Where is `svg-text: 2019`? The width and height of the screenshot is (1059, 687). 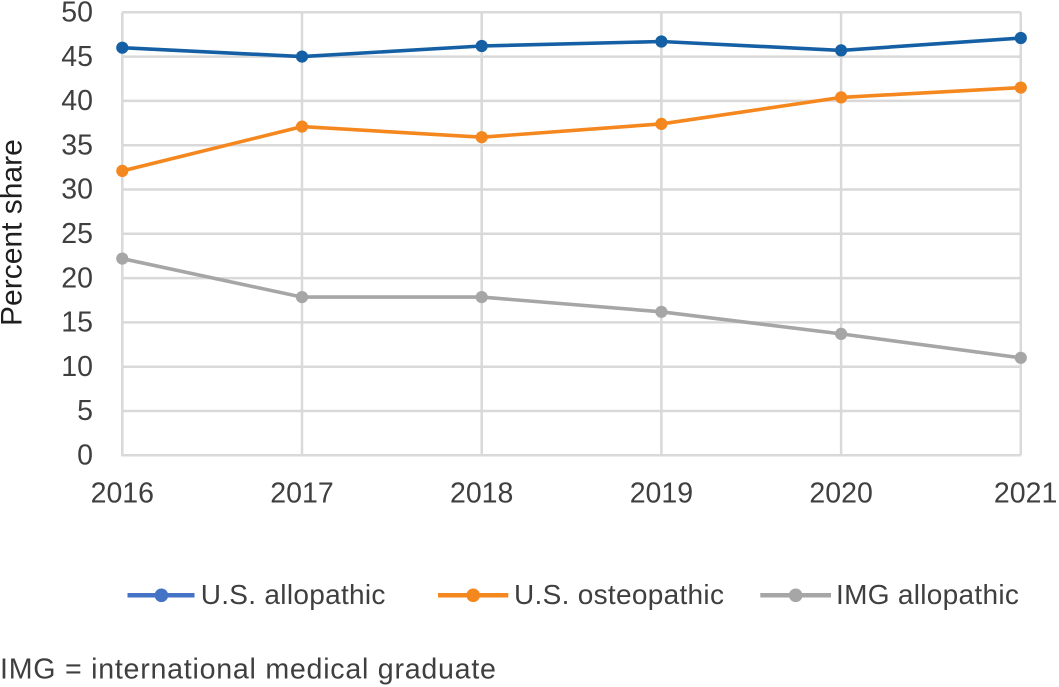 svg-text: 2019 is located at coordinates (661, 494).